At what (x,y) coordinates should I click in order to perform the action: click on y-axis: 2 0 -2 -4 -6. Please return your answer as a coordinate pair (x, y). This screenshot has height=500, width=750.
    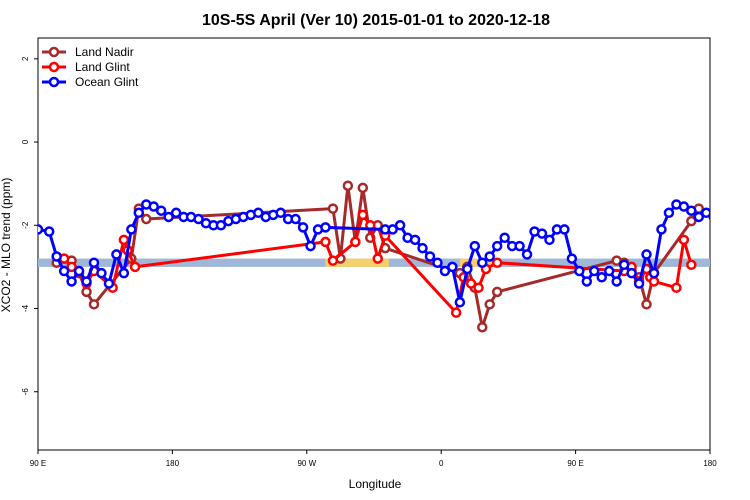
    Looking at the image, I should click on (29, 225).